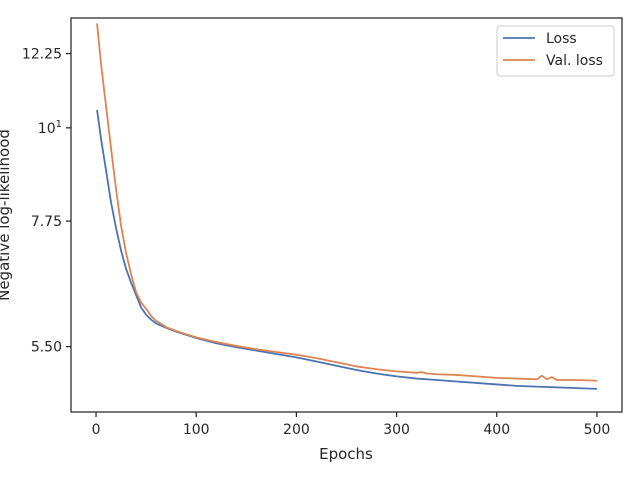 This screenshot has width=640, height=480. I want to click on legend-label-loss: Loss, so click(561, 39).